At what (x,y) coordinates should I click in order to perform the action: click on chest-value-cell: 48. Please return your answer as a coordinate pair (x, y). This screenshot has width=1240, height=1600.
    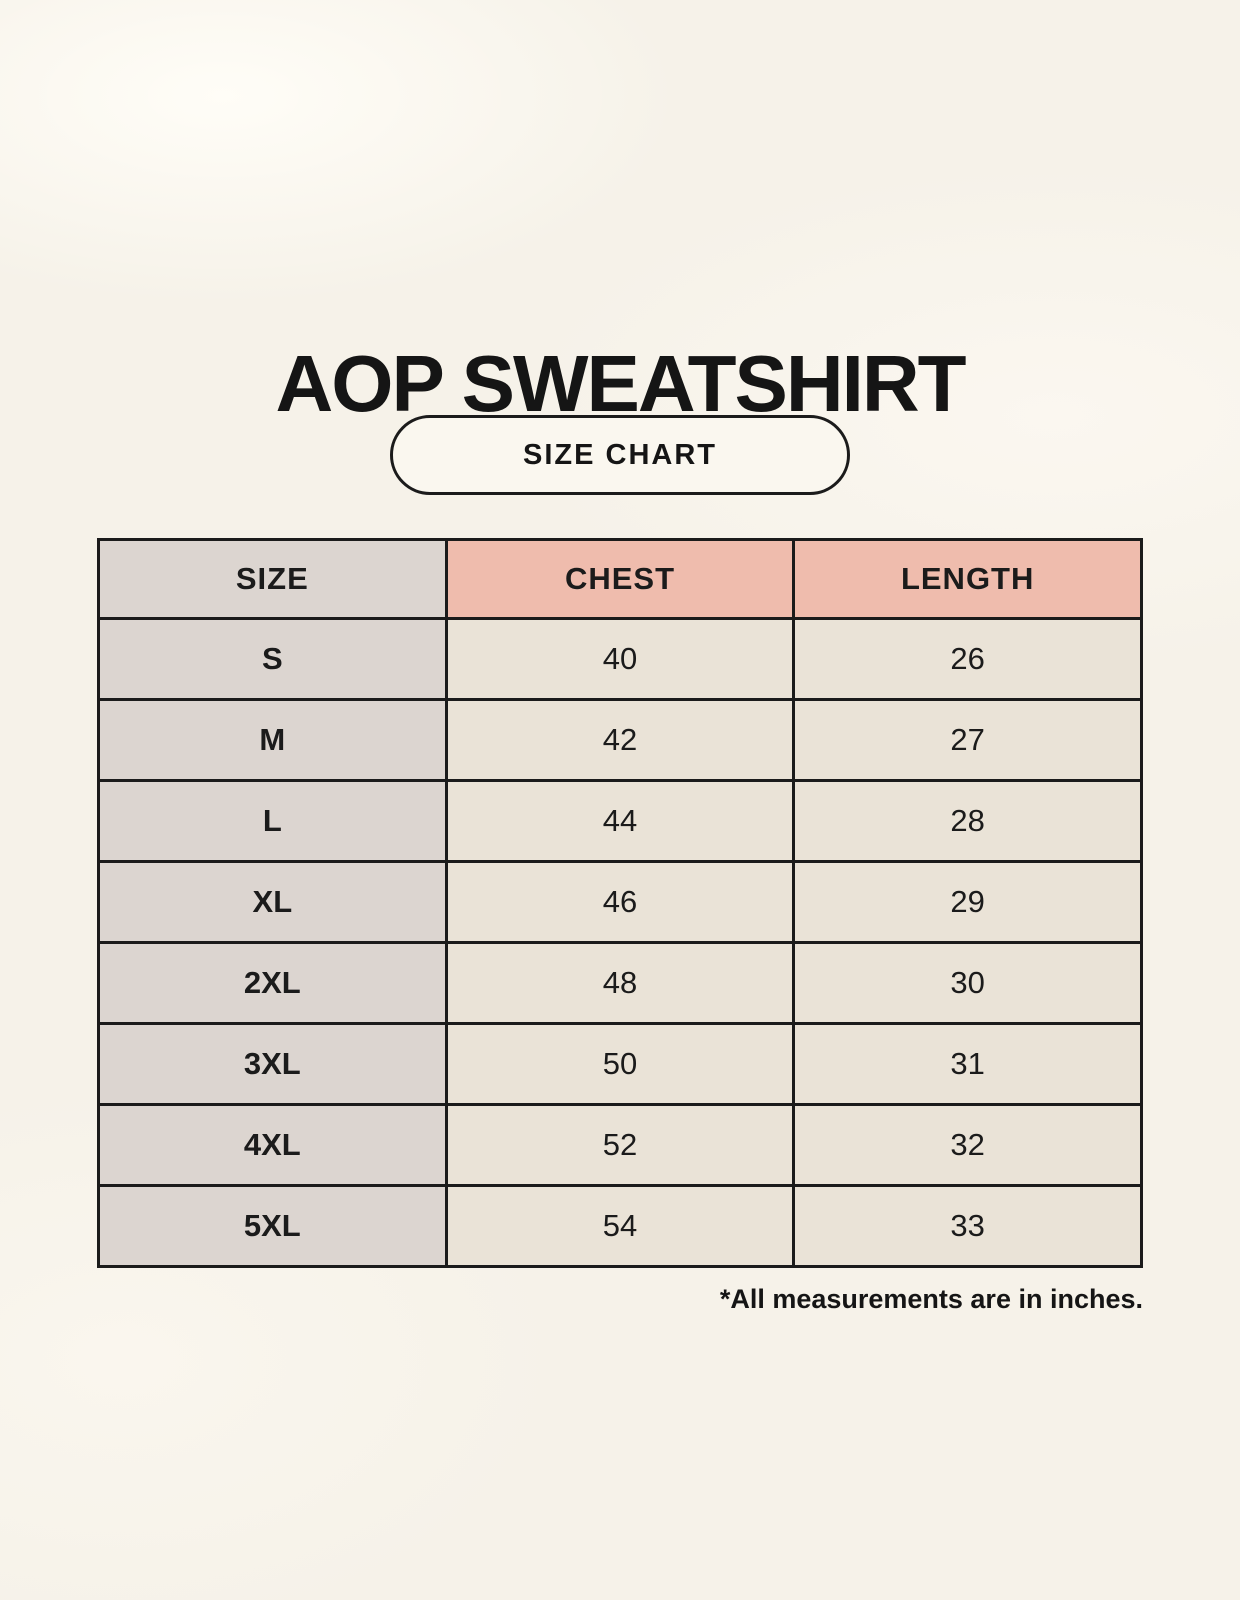
    Looking at the image, I should click on (620, 983).